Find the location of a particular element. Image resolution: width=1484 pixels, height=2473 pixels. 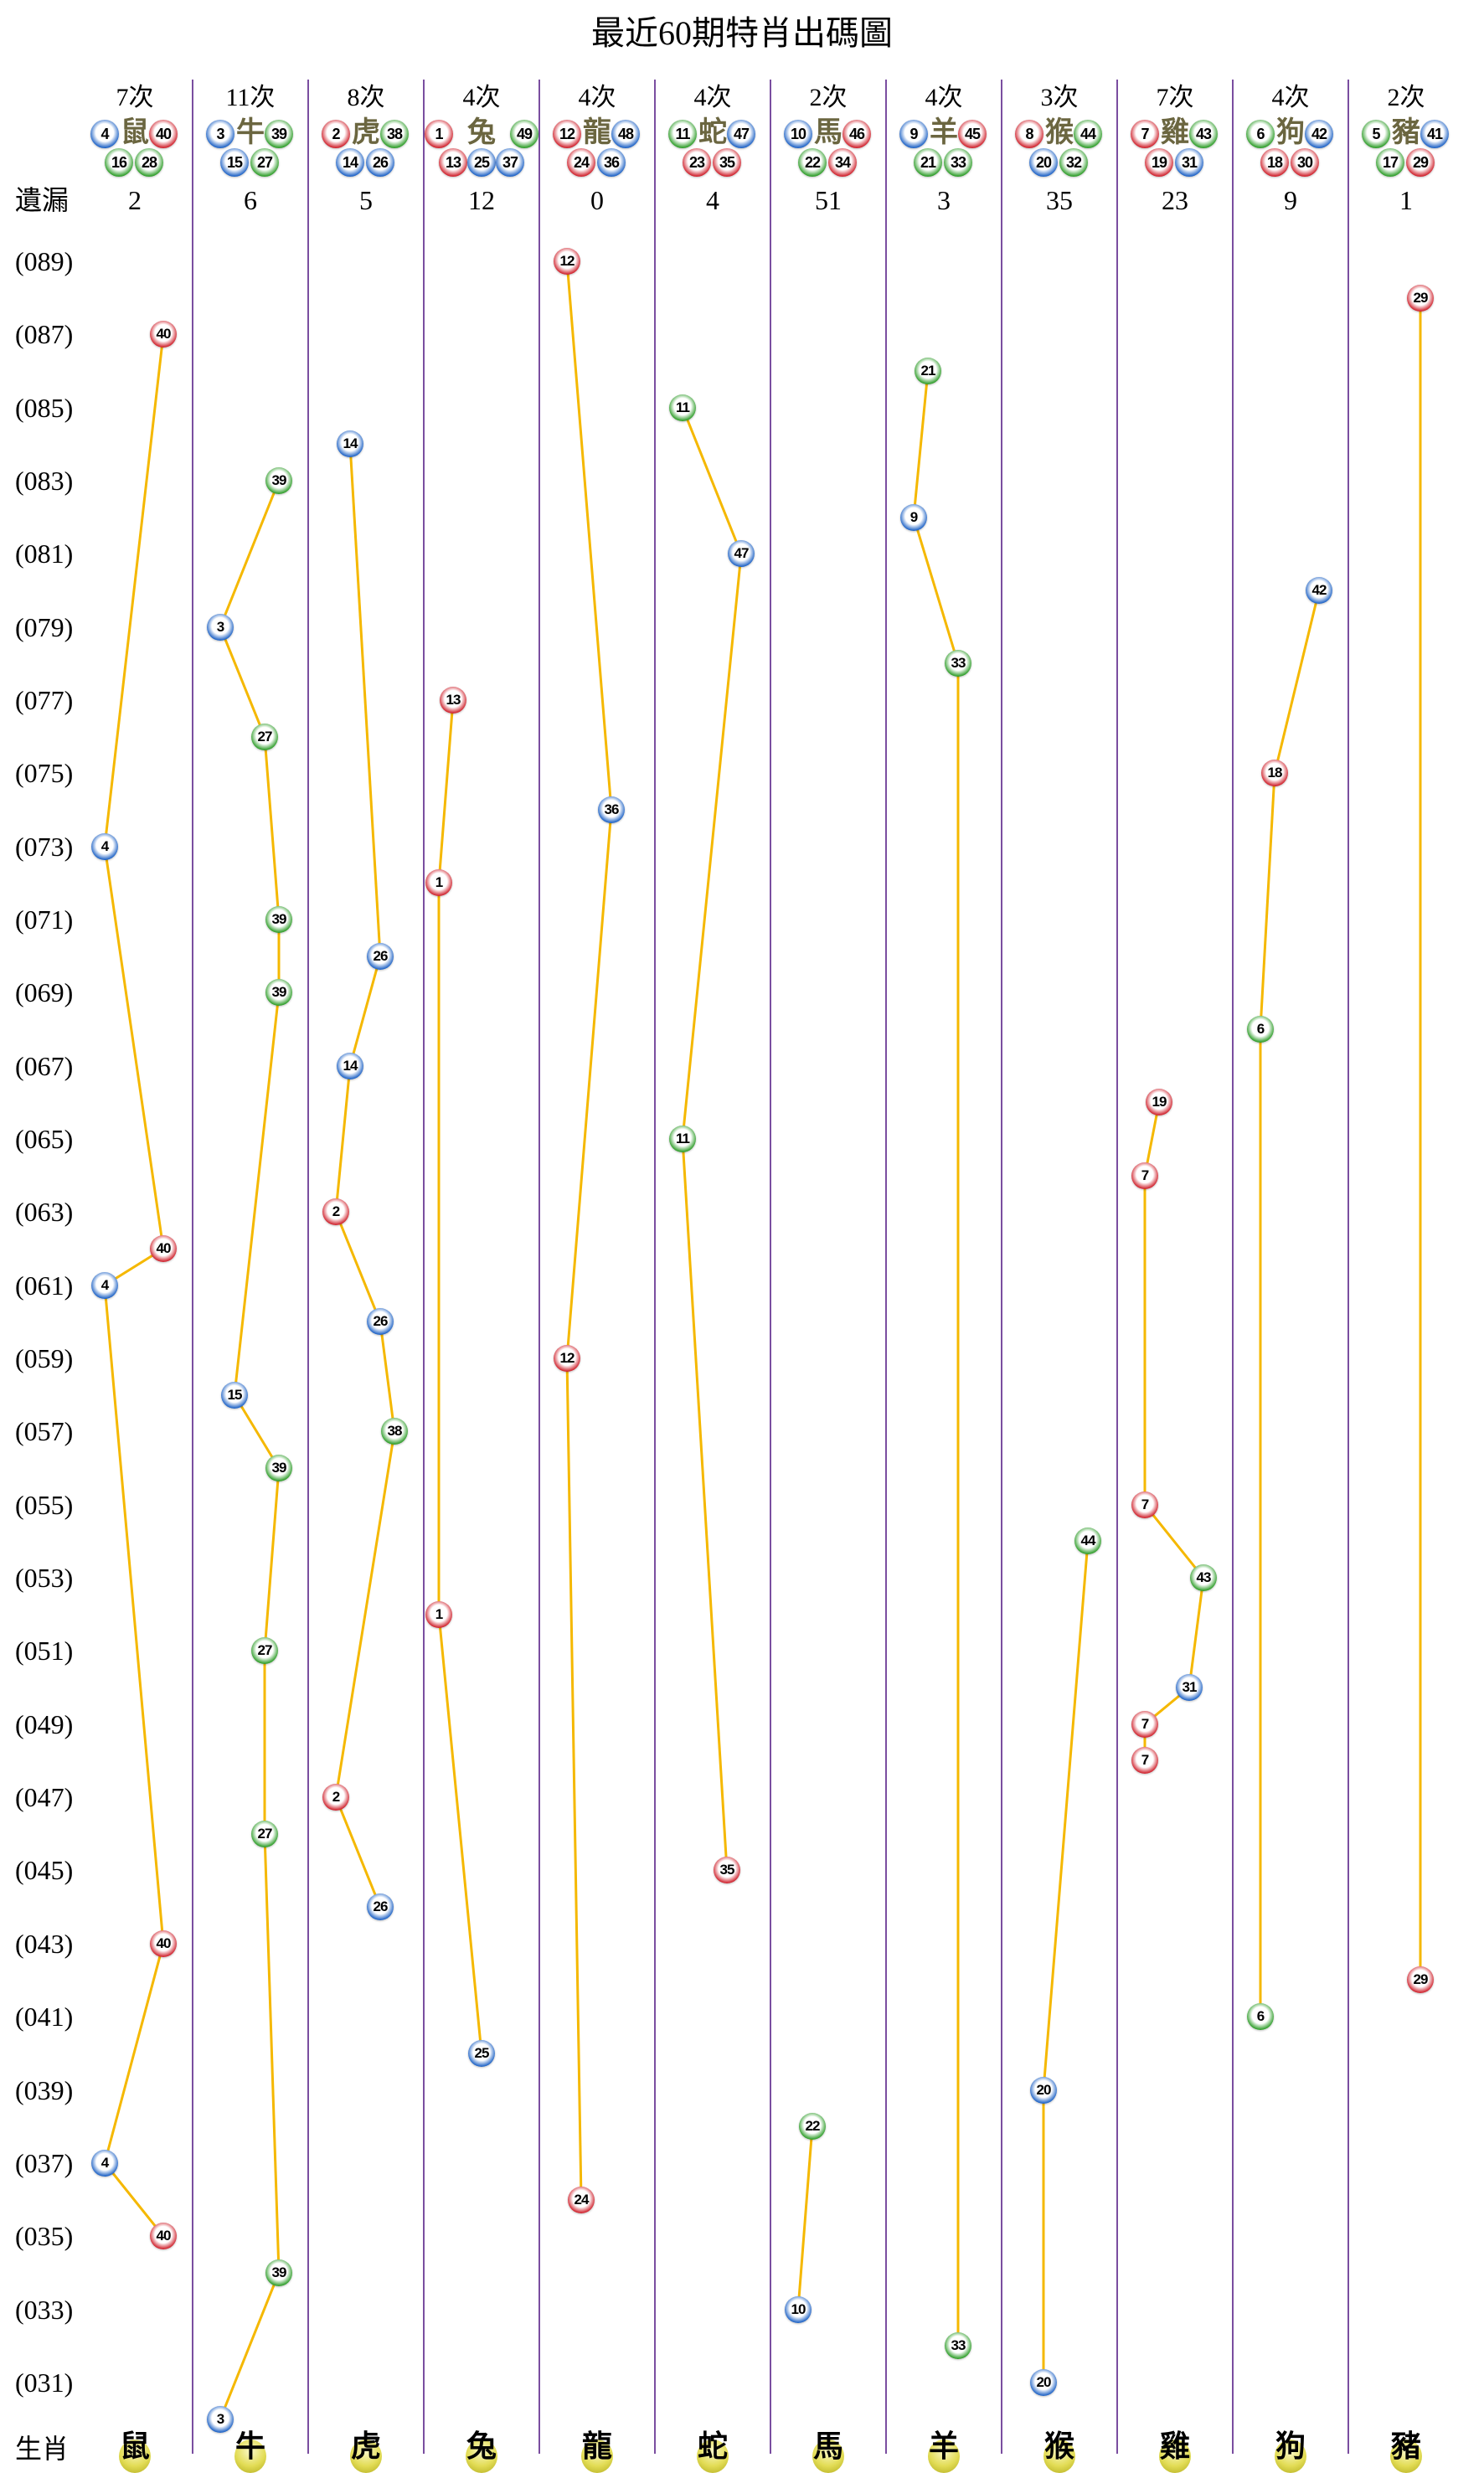

omission-value: 5 is located at coordinates (366, 200).